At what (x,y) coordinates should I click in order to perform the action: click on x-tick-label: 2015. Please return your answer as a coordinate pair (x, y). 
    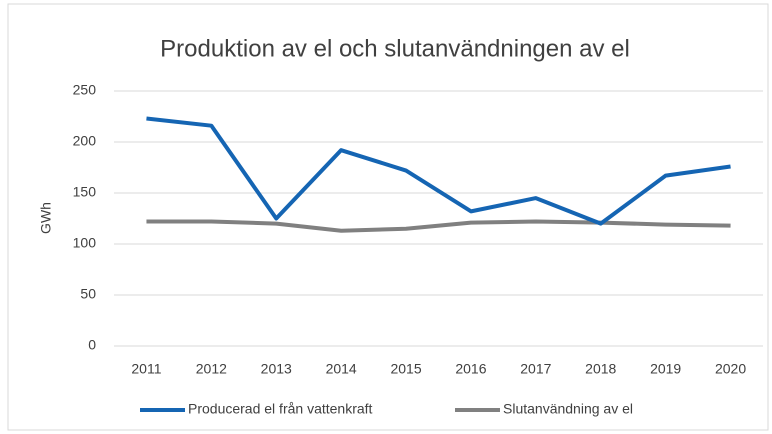
    Looking at the image, I should click on (405, 369).